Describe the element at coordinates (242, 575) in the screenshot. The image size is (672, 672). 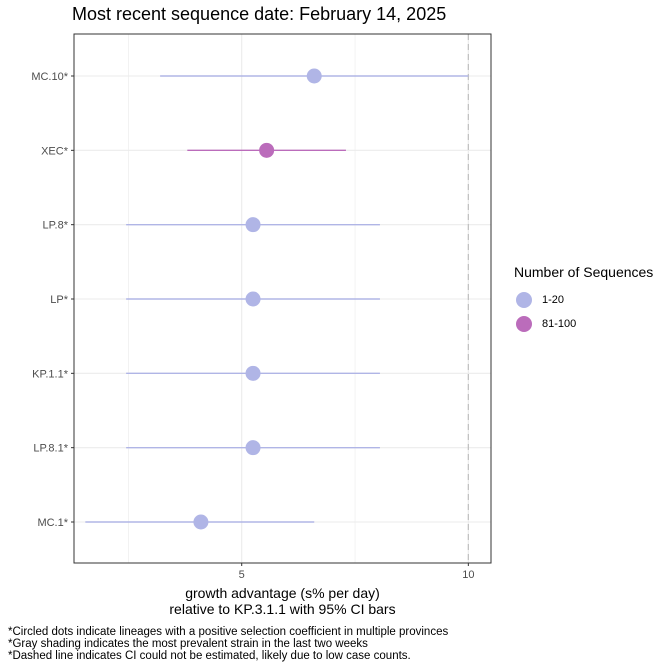
I see `x-tick-label: 5` at that location.